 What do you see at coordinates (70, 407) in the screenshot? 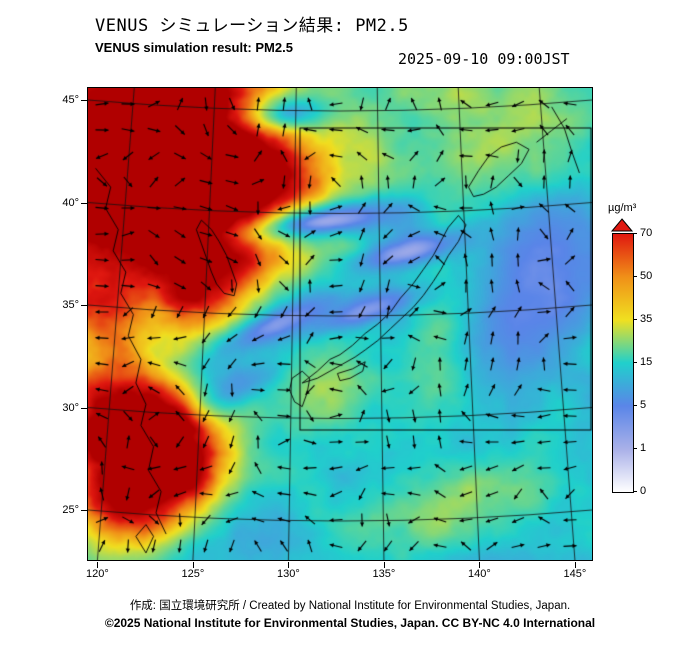
I see `latitude-tick-label: 30°` at bounding box center [70, 407].